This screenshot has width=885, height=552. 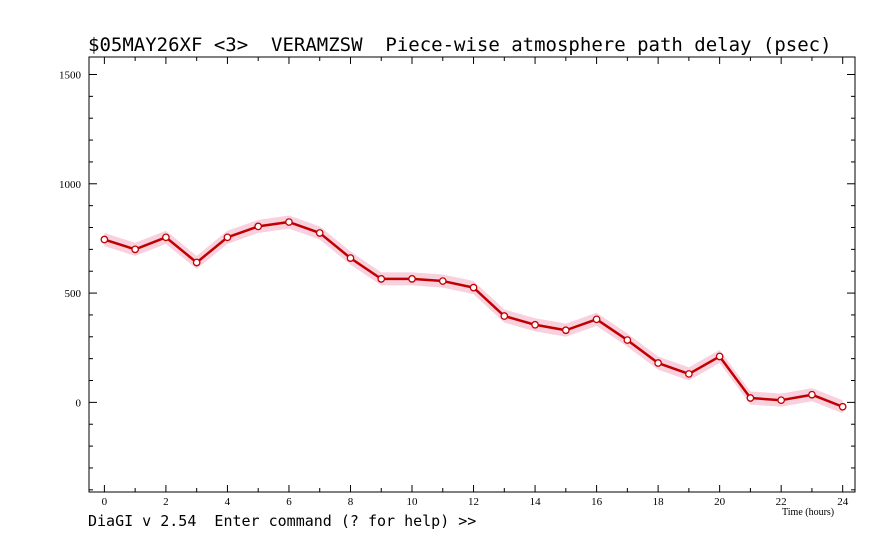 I want to click on x-tick-label: 24, so click(x=843, y=502).